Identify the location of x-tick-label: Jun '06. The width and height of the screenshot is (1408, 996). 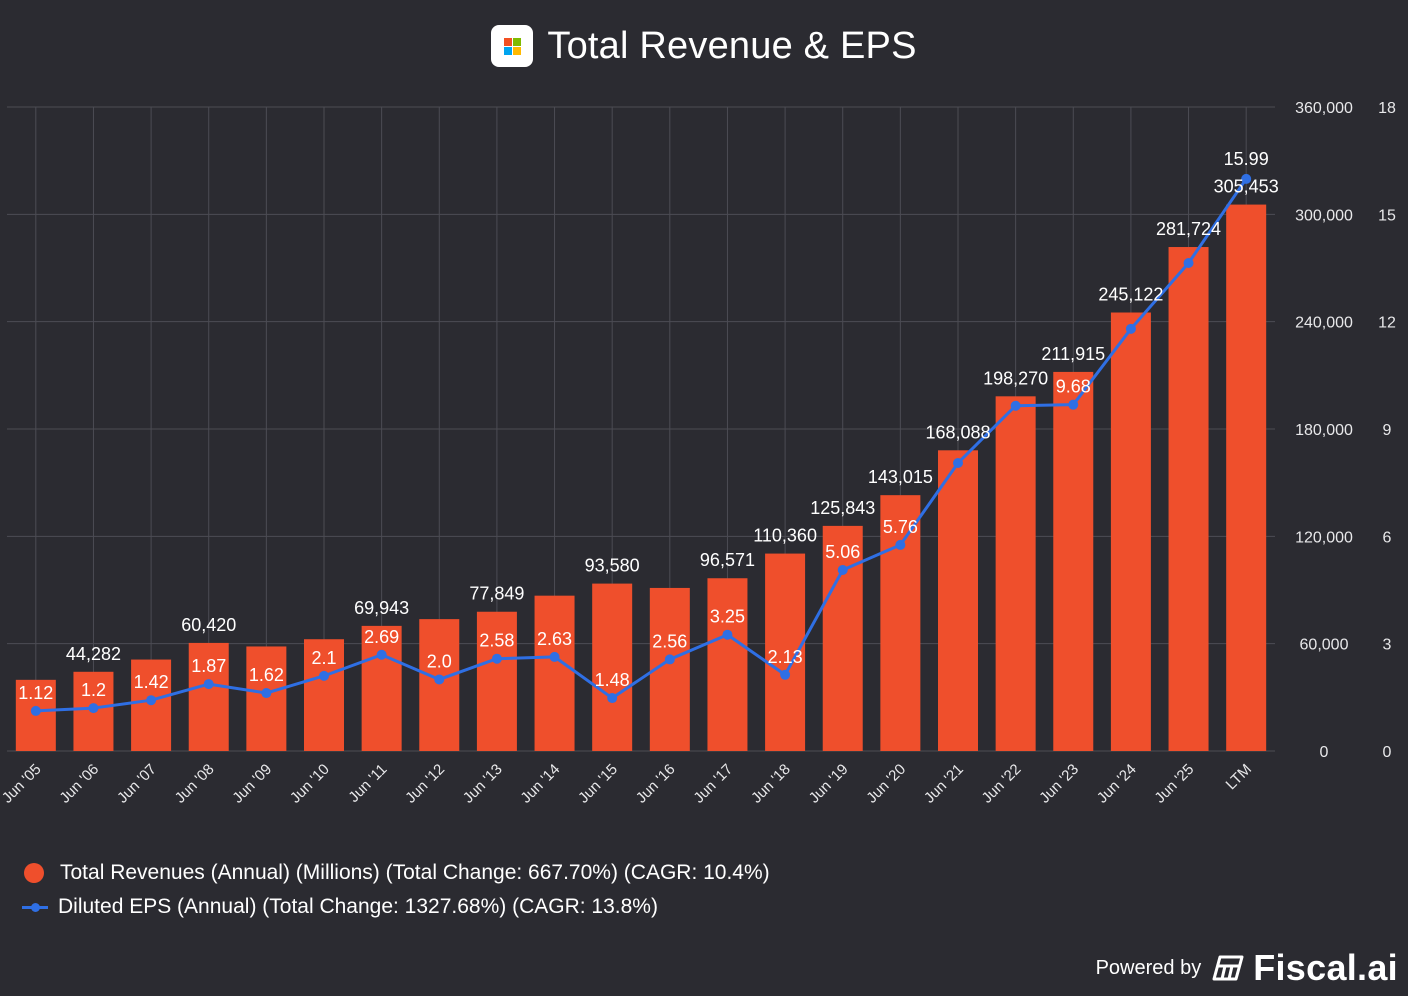
(79, 784).